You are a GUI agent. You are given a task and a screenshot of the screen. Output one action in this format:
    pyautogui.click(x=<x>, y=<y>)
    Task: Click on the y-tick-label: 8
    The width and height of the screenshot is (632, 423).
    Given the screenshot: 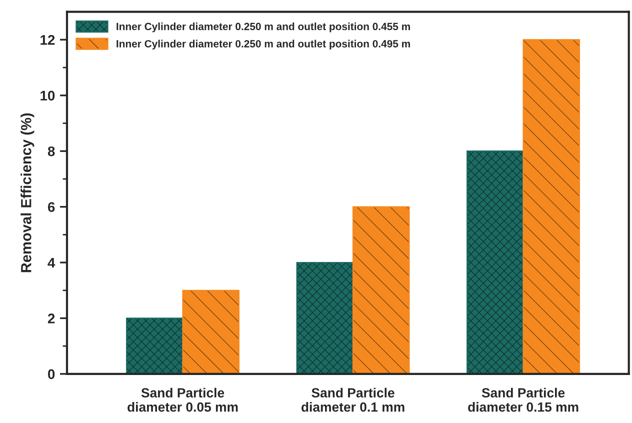 What is the action you would take?
    pyautogui.click(x=51, y=151)
    